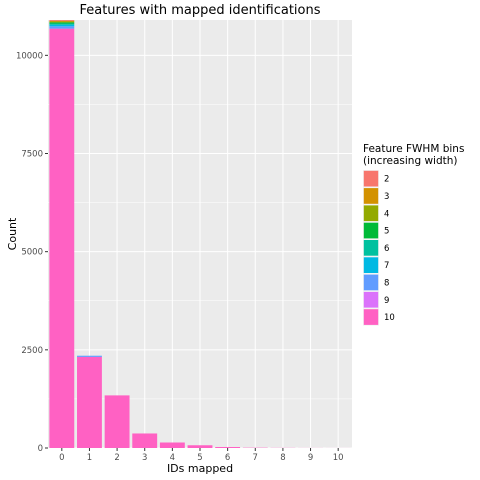  What do you see at coordinates (386, 197) in the screenshot?
I see `legend-label-3: 3` at bounding box center [386, 197].